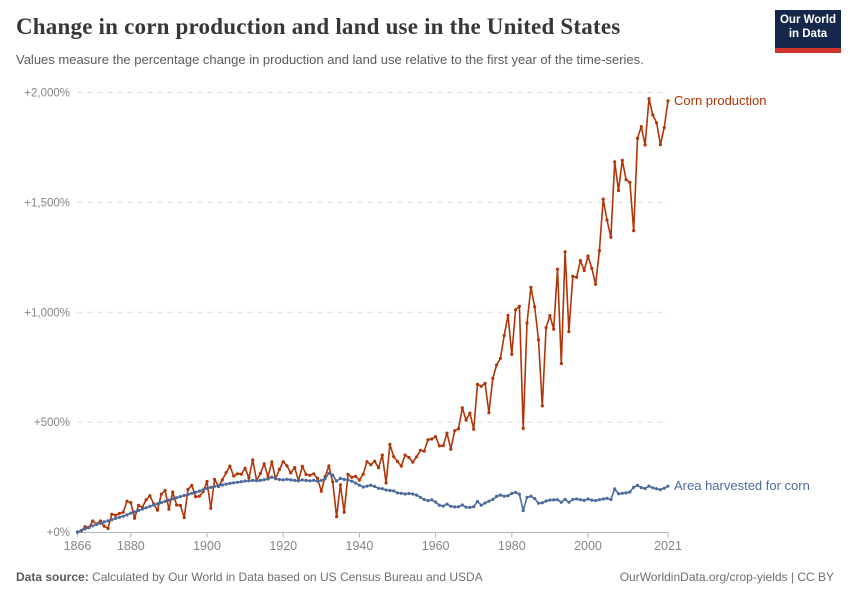  What do you see at coordinates (807, 20) in the screenshot?
I see `owid-logo-line1: Our World` at bounding box center [807, 20].